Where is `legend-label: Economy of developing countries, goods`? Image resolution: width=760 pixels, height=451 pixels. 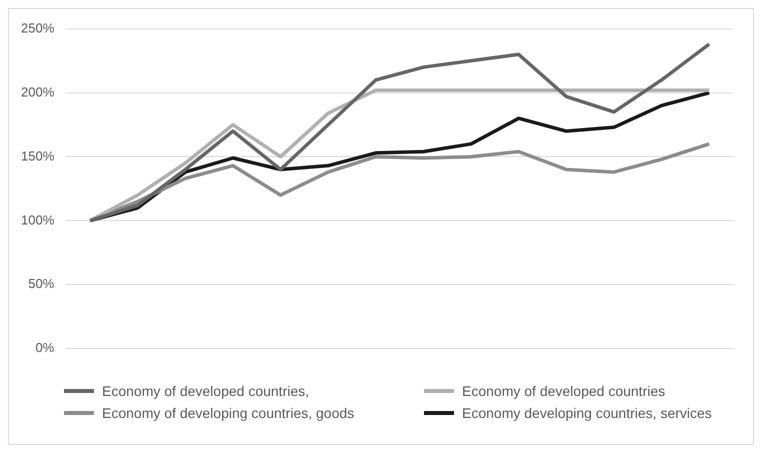
legend-label: Economy of developing countries, goods is located at coordinates (228, 413).